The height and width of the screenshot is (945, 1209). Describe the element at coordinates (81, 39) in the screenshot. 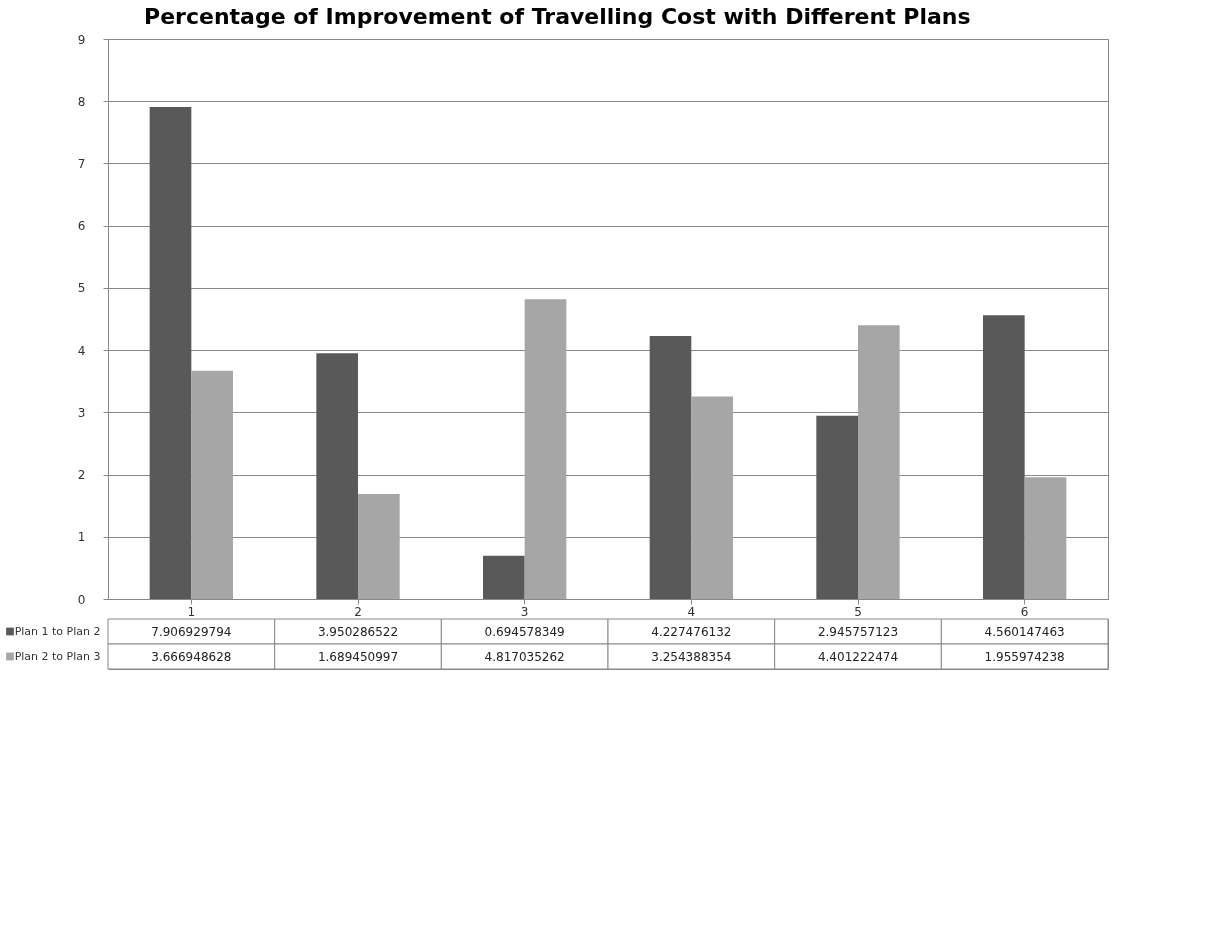

I see `y-tick-label: 9` at that location.